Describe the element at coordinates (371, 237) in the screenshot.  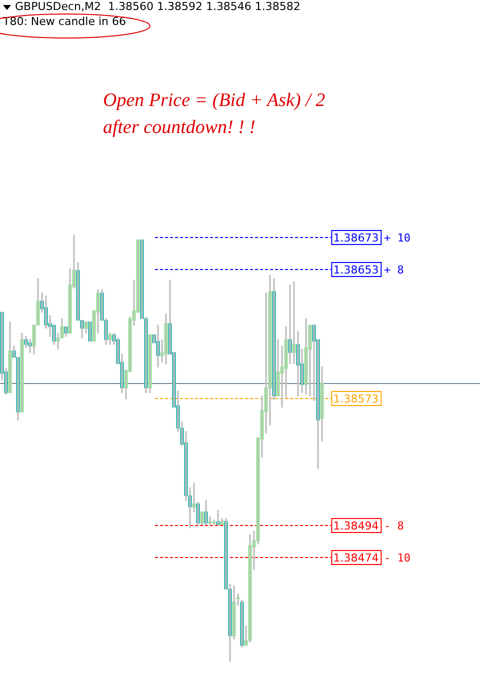
I see `ref-line-label: 1.38673 + 10` at that location.